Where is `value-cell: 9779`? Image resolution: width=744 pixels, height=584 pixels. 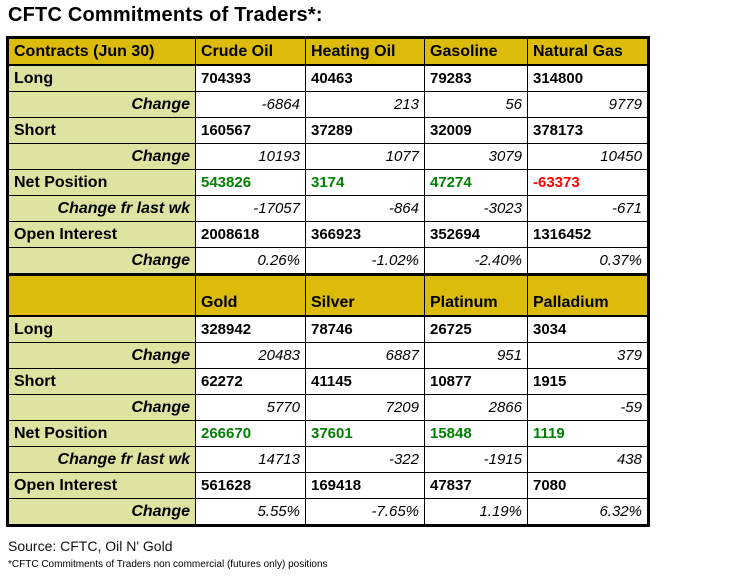 value-cell: 9779 is located at coordinates (588, 104).